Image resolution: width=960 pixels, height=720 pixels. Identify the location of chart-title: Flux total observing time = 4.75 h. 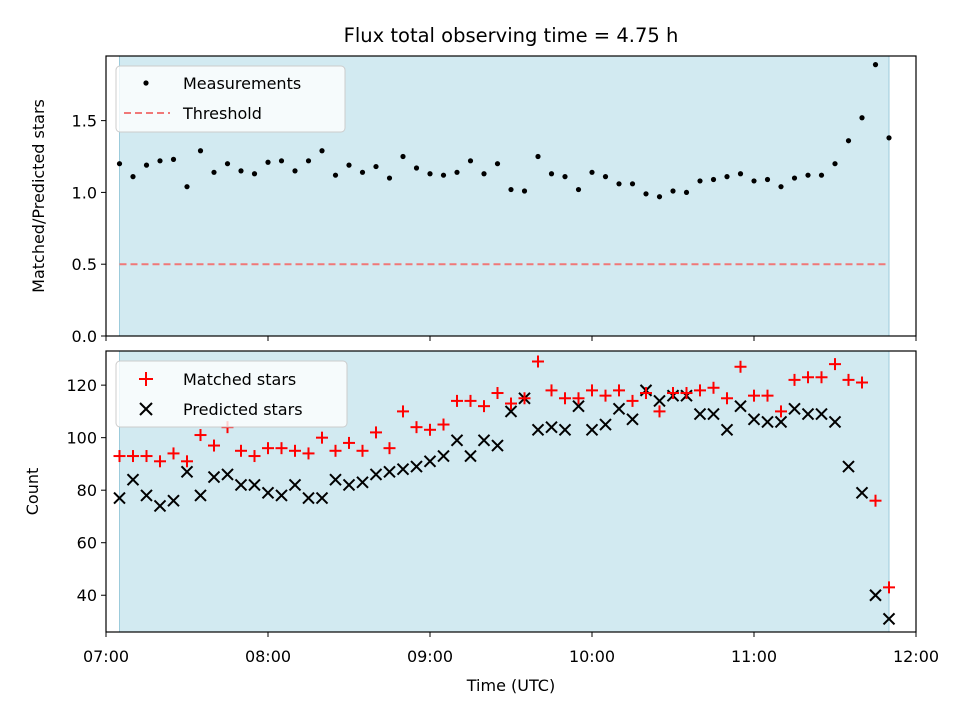
(511, 35).